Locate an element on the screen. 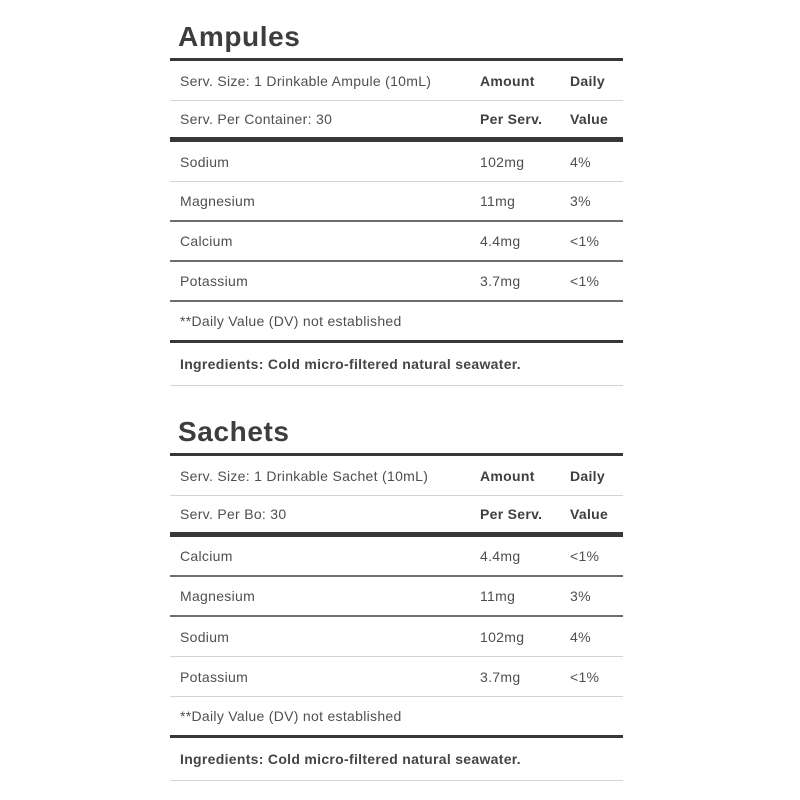  servings-per-container-label: Serv. Per Container: 30 is located at coordinates (256, 119).